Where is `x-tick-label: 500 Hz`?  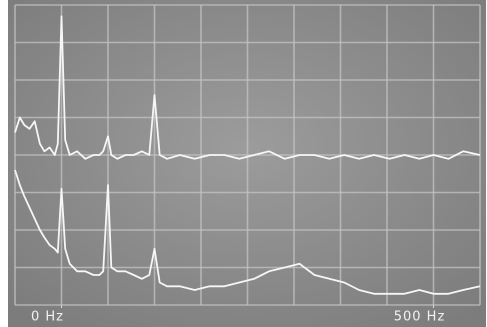
x-tick-label: 500 Hz is located at coordinates (420, 317).